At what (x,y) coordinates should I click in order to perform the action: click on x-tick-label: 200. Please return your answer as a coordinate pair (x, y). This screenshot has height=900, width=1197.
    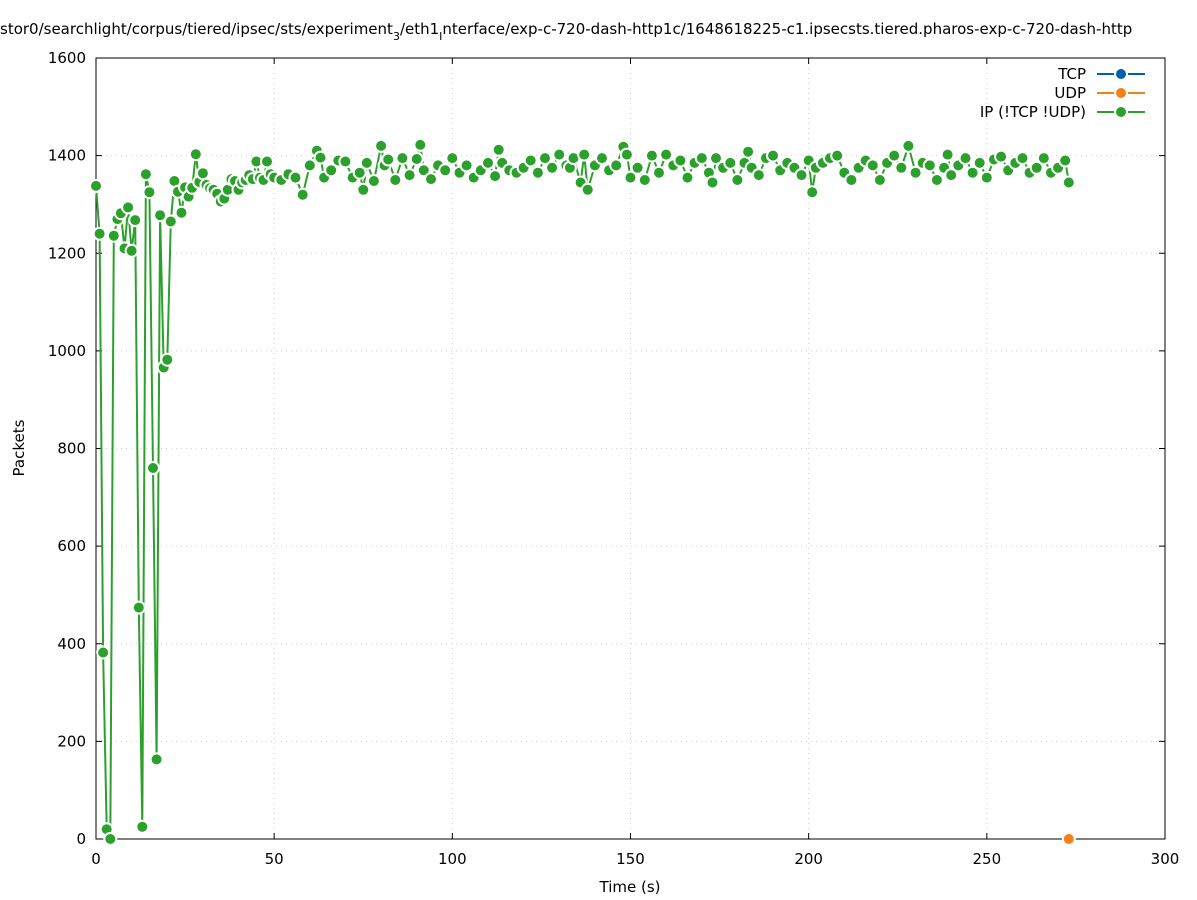
    Looking at the image, I should click on (808, 859).